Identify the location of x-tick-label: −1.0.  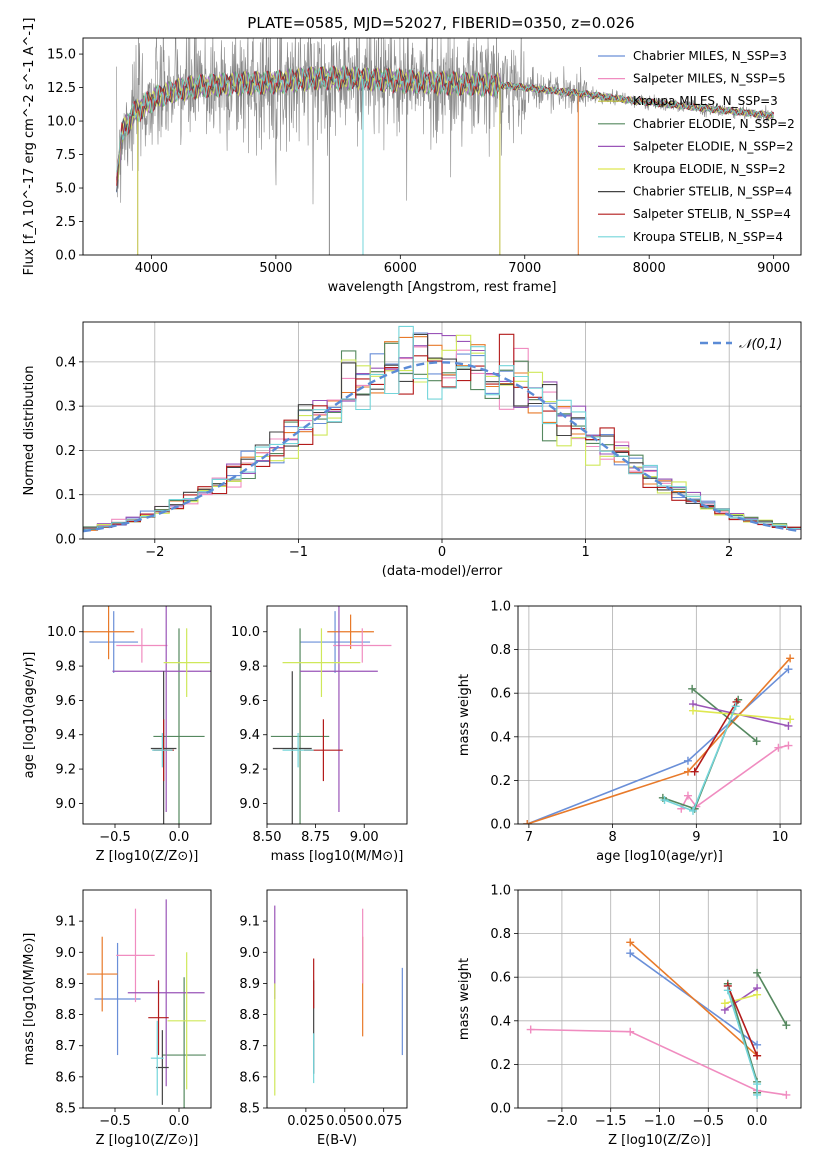
(660, 1121).